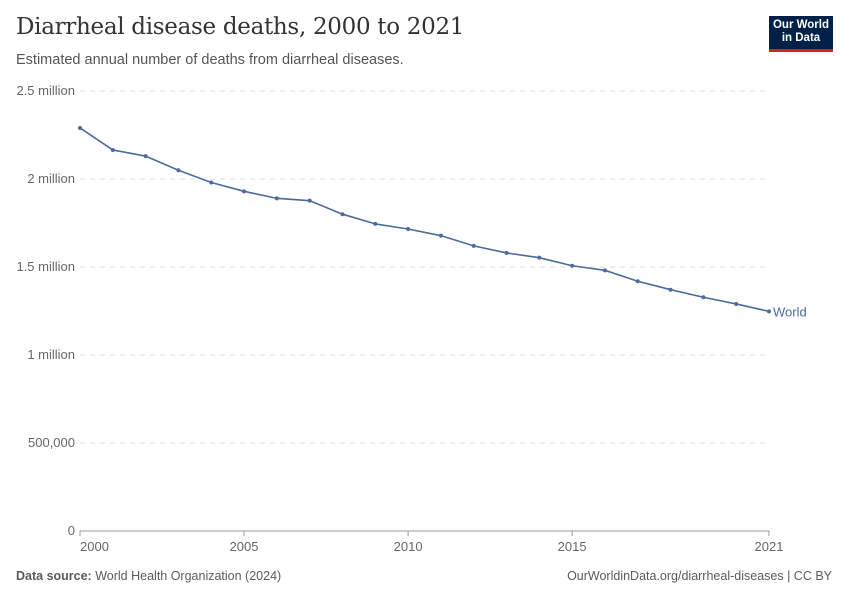 Image resolution: width=850 pixels, height=600 pixels. Describe the element at coordinates (188, 576) in the screenshot. I see `source-text: World Health Organization (2024)` at that location.